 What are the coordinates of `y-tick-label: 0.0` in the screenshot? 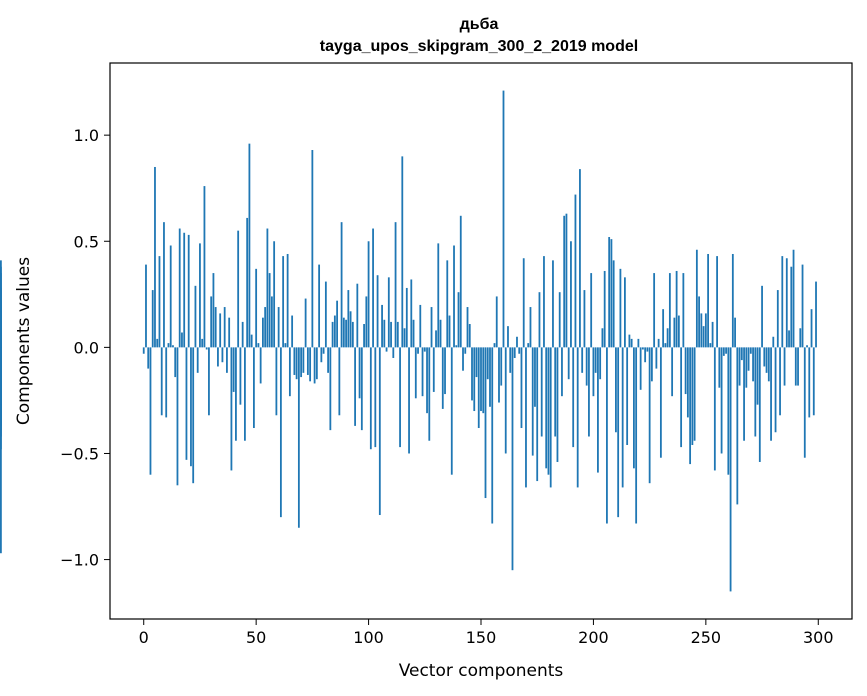 It's located at (86, 347).